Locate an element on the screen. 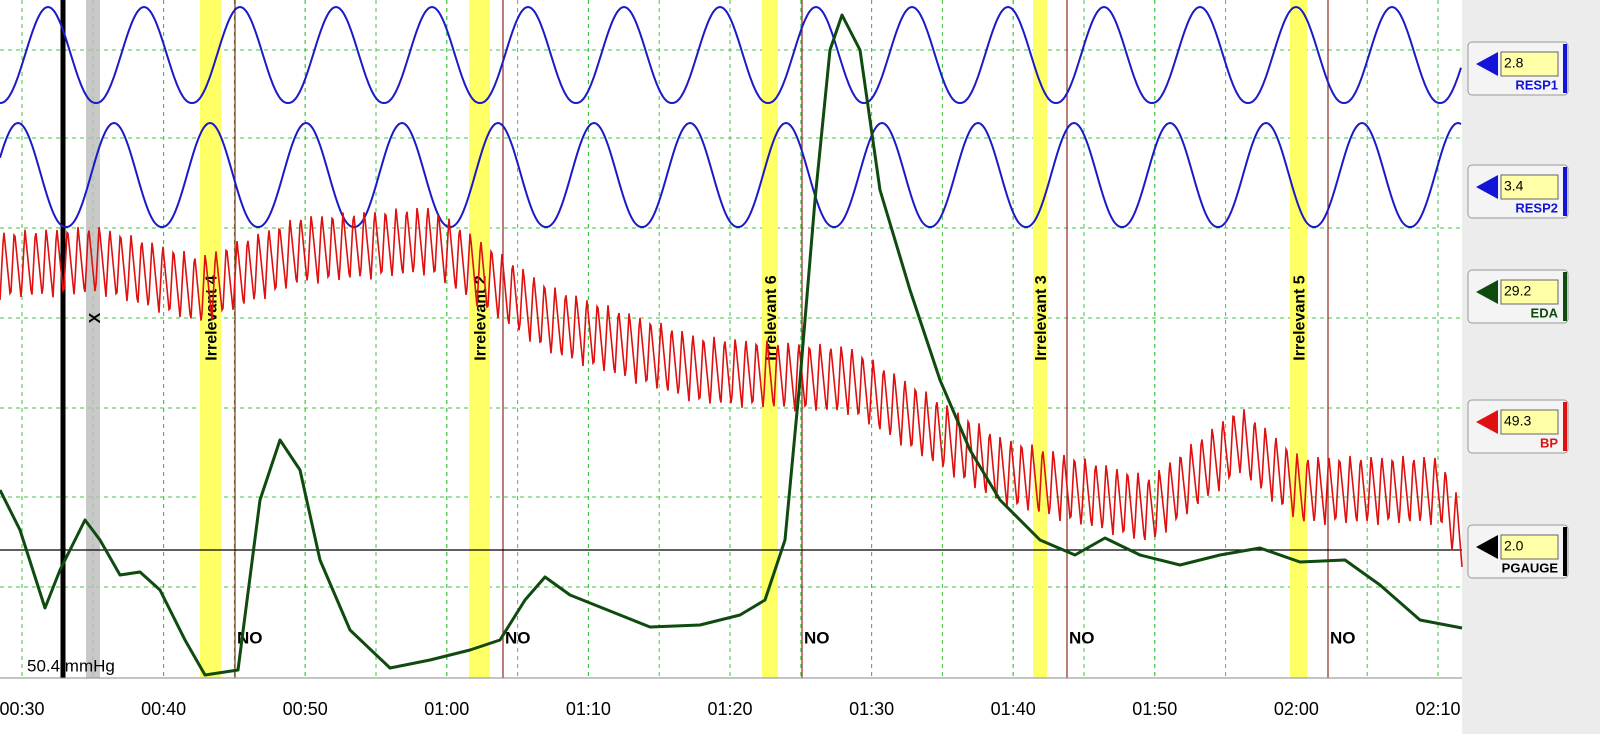  question-label: Irrelevant 5 is located at coordinates (1300, 317).